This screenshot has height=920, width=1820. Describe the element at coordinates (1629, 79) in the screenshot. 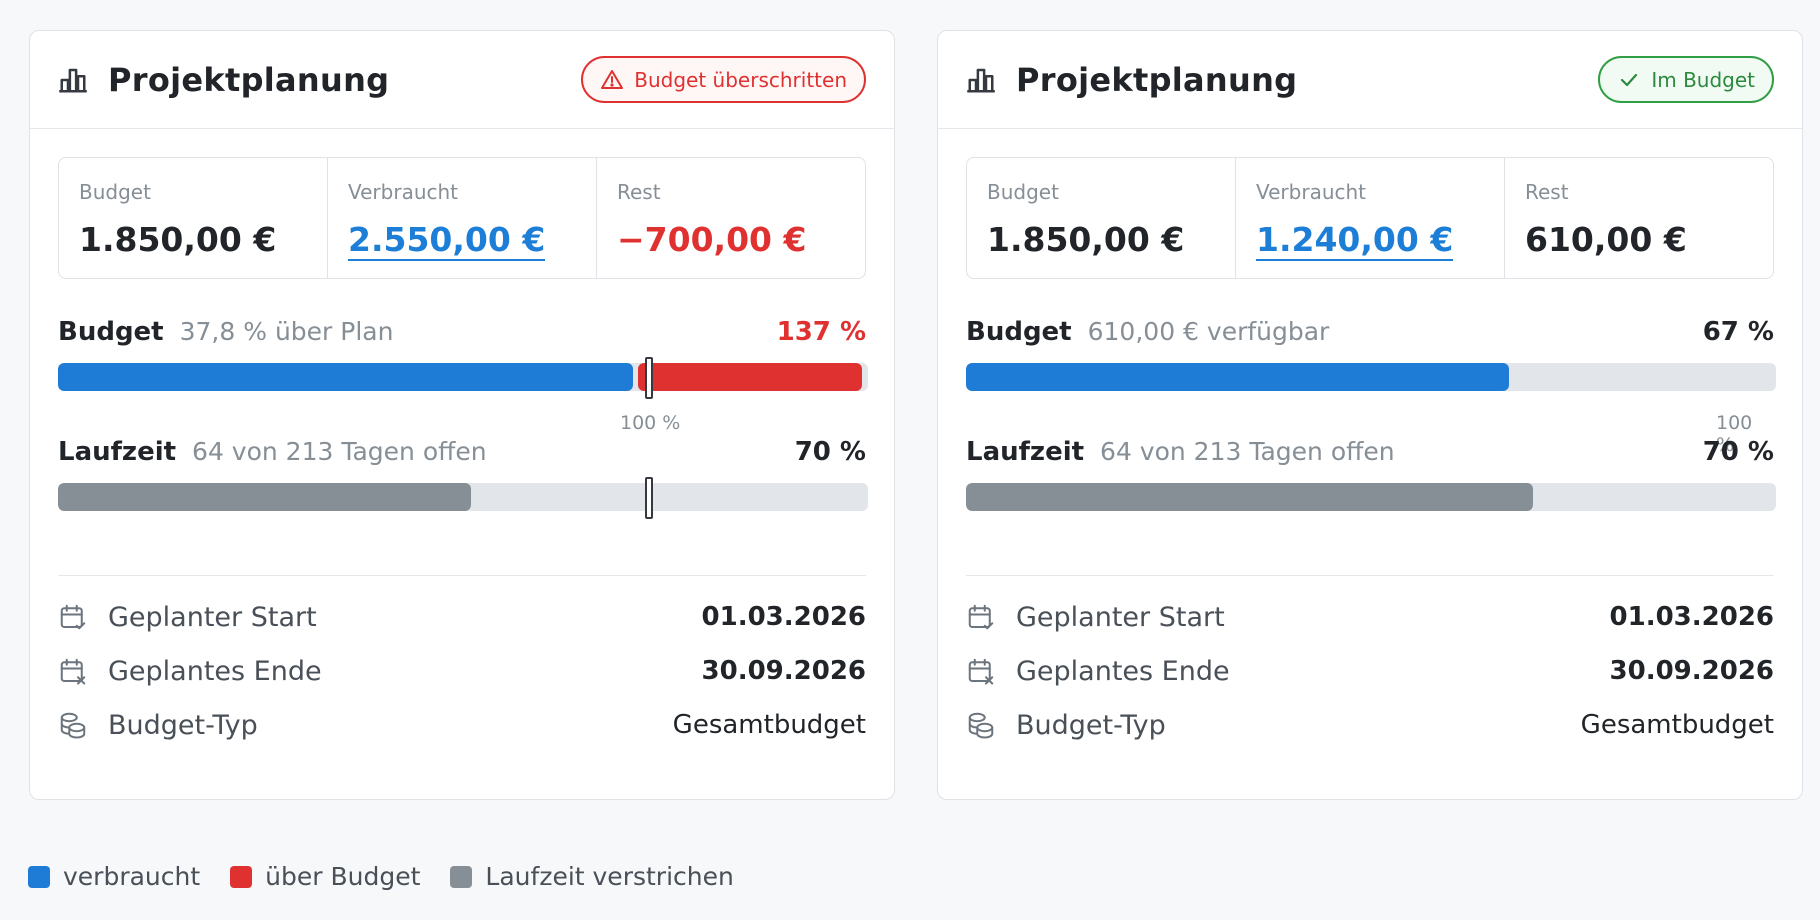

I see `check-icon` at that location.